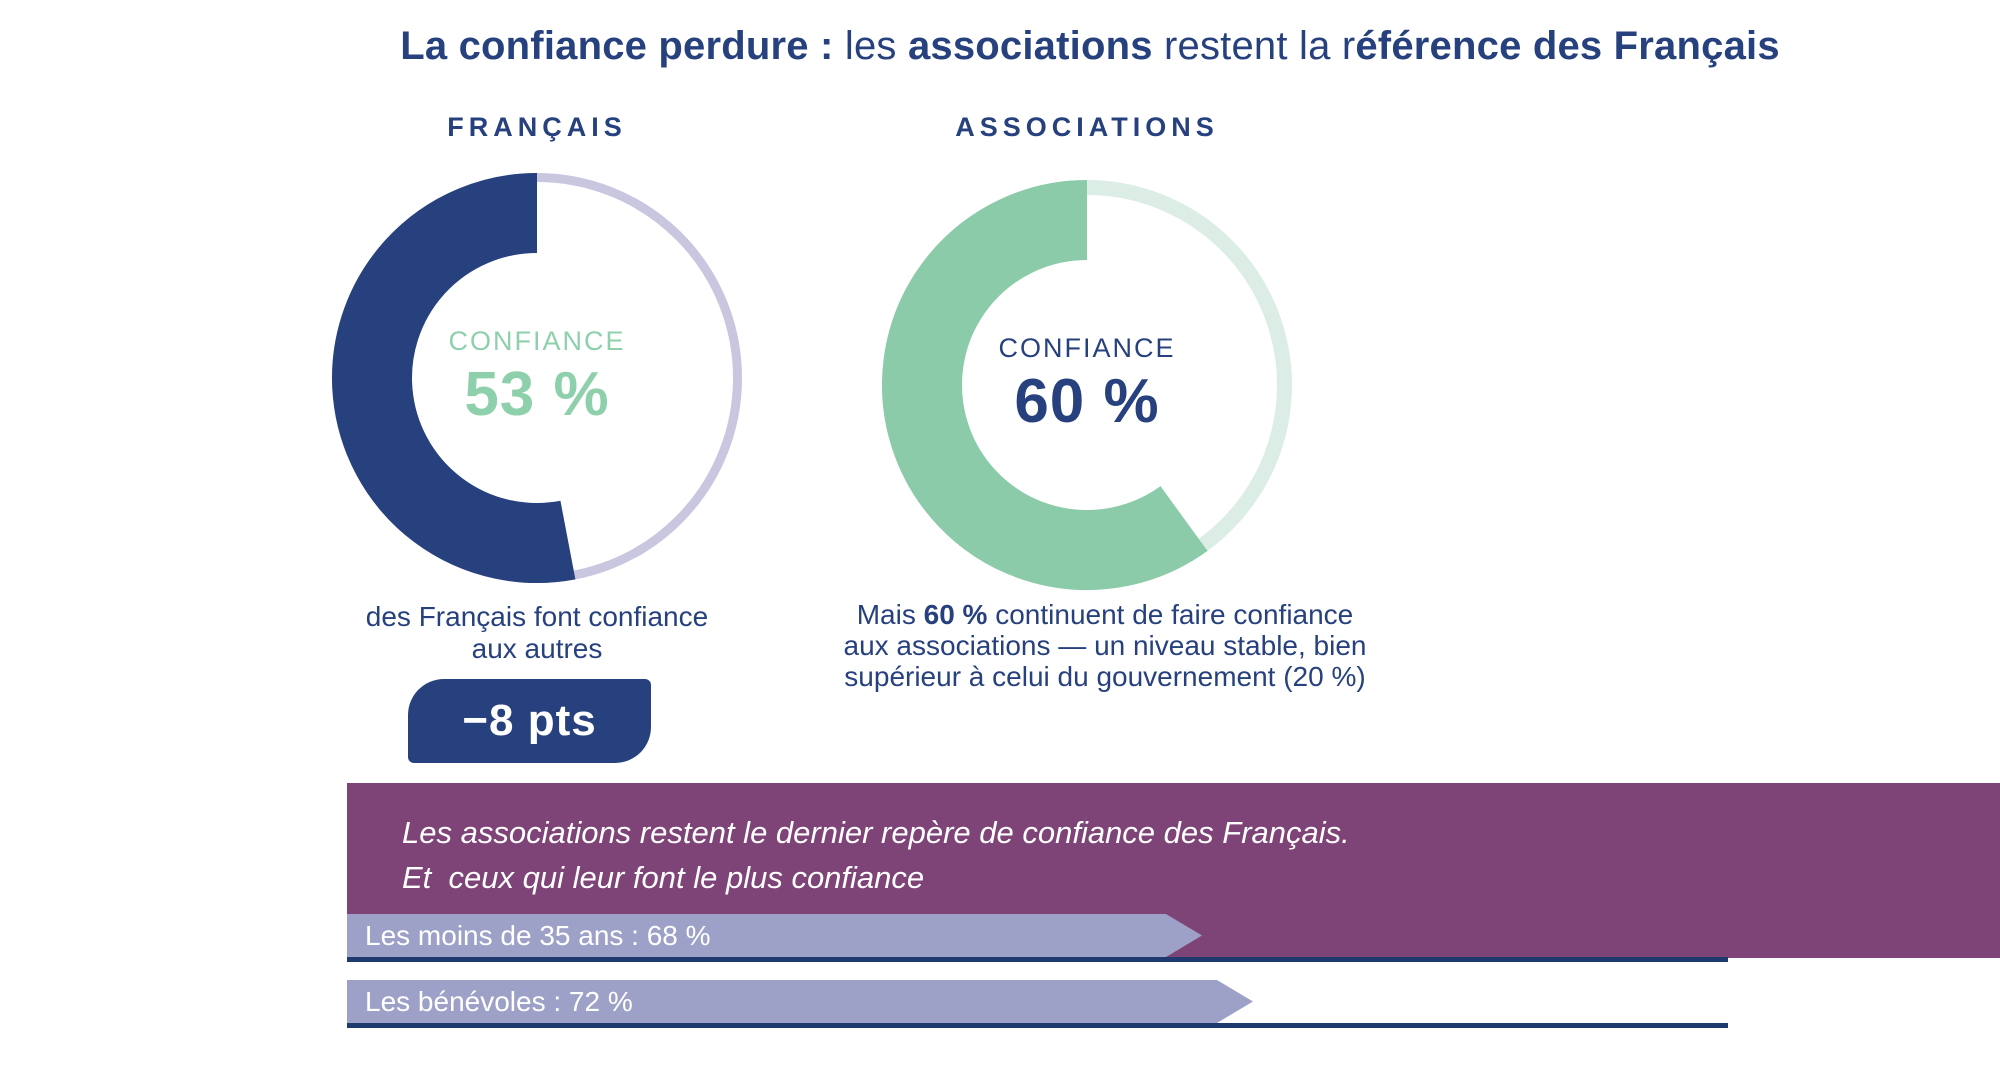  Describe the element at coordinates (774, 935) in the screenshot. I see `bar-row: Les moins de 35 ans : 68 %` at that location.